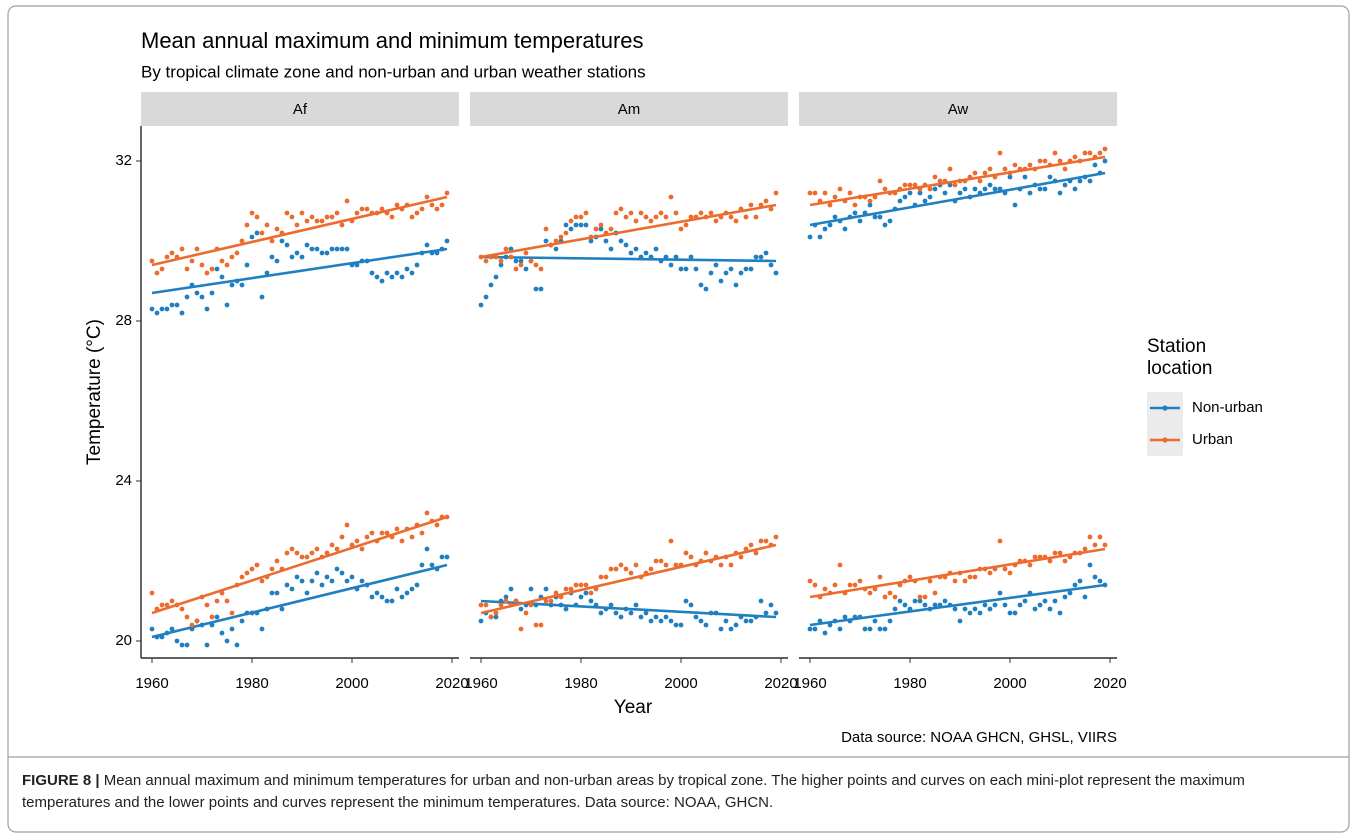 This screenshot has height=839, width=1357. What do you see at coordinates (1180, 357) in the screenshot?
I see `legend-title: Station location` at bounding box center [1180, 357].